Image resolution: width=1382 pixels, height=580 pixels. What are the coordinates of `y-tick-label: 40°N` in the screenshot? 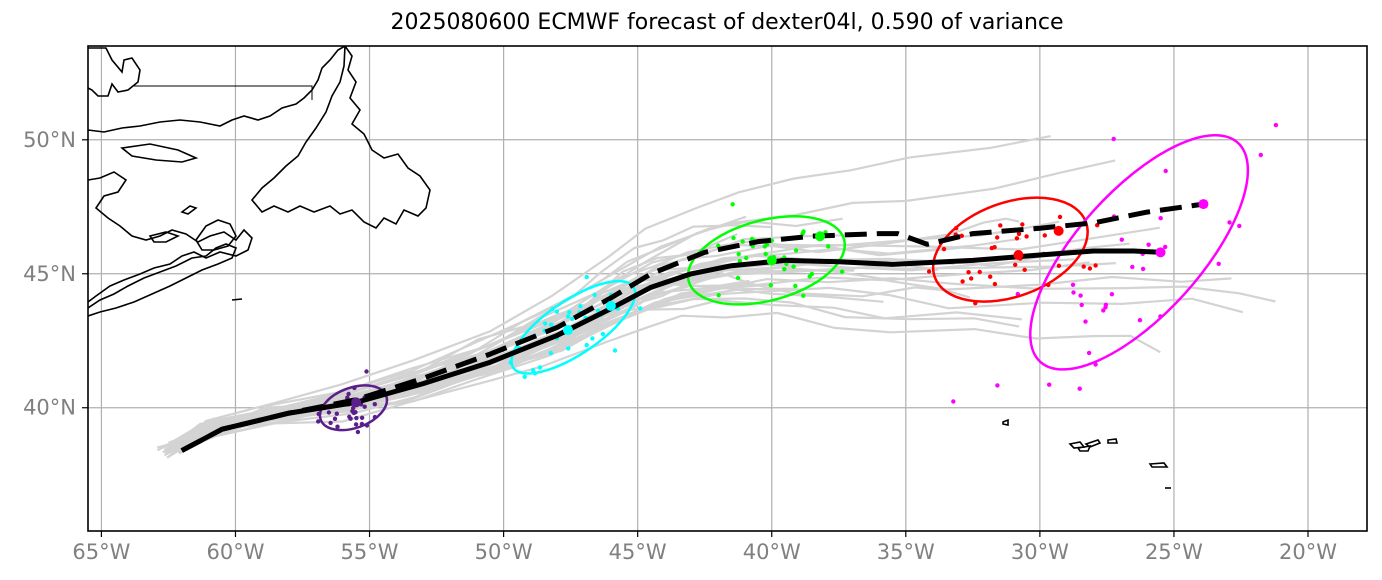 It's located at (49, 408).